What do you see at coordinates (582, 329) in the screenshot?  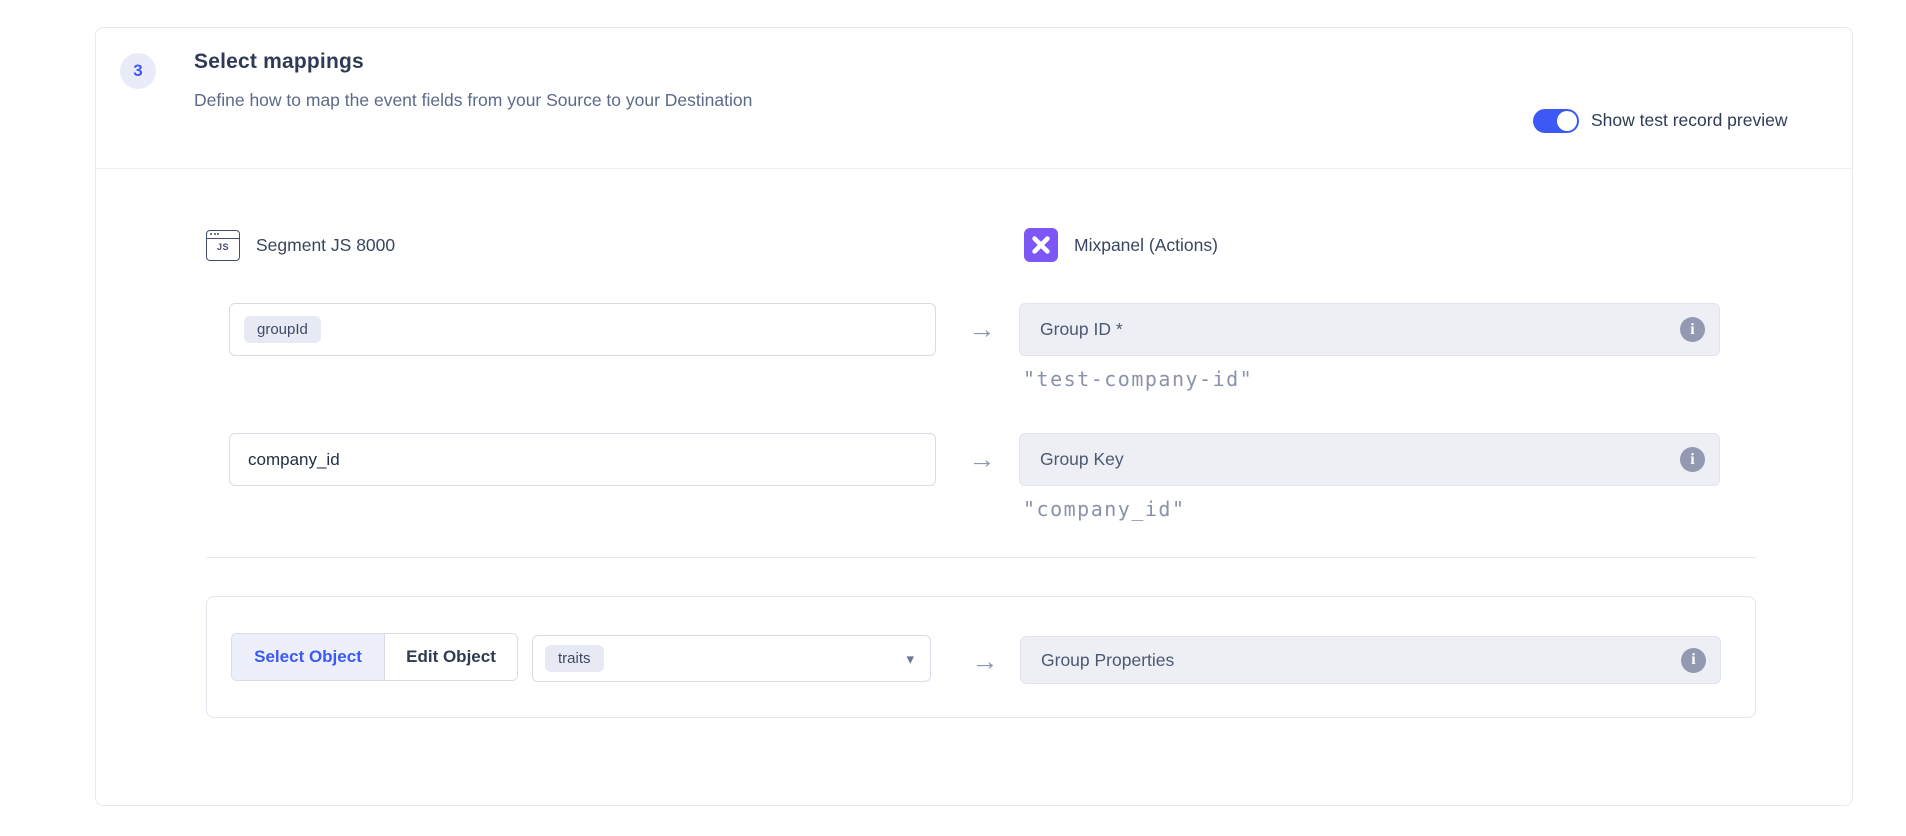 I see `source-field-input-groupid: groupId` at bounding box center [582, 329].